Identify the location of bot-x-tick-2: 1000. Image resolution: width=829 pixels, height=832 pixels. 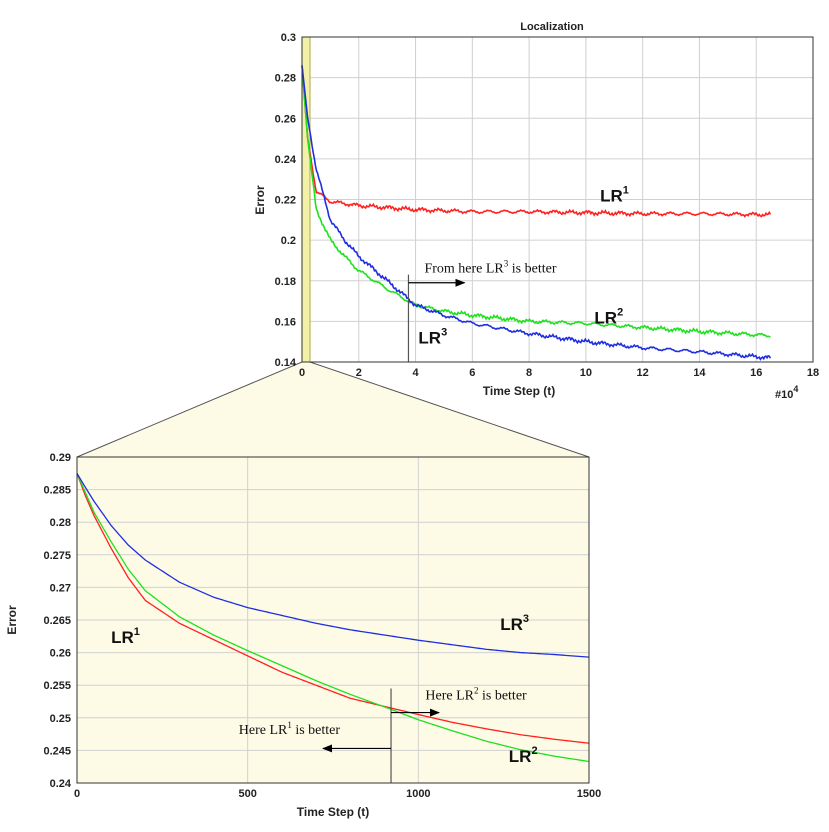
(418, 794).